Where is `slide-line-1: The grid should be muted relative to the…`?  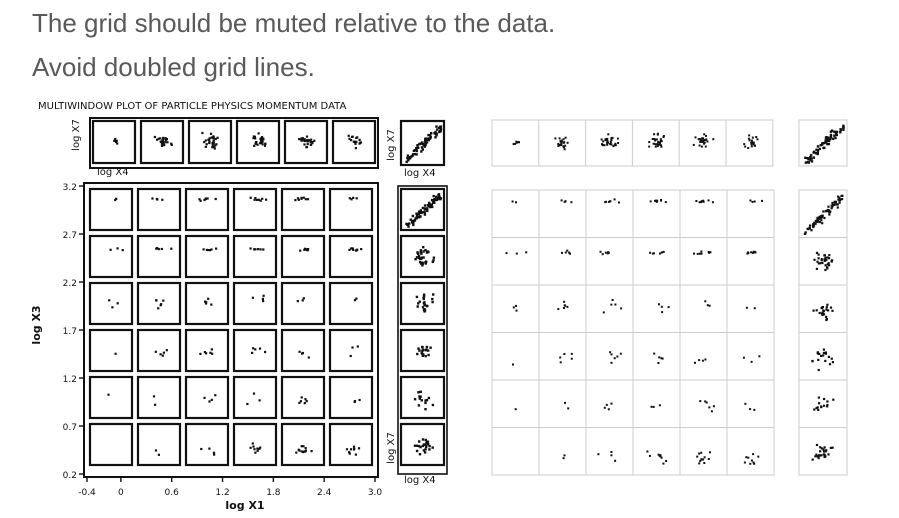
slide-line-1: The grid should be muted relative to the… is located at coordinates (294, 23).